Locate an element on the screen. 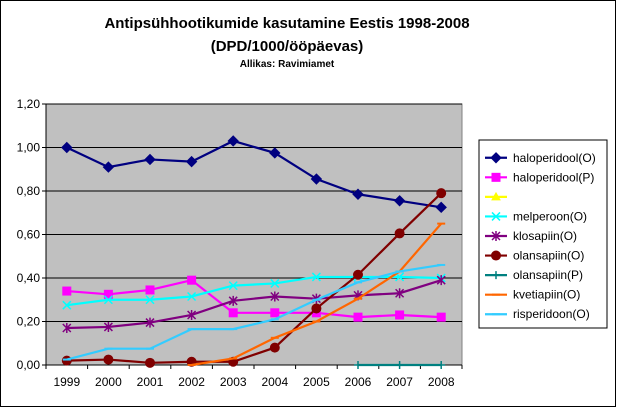 The image size is (617, 408). legend-item: risperidoon(O) is located at coordinates (537, 314).